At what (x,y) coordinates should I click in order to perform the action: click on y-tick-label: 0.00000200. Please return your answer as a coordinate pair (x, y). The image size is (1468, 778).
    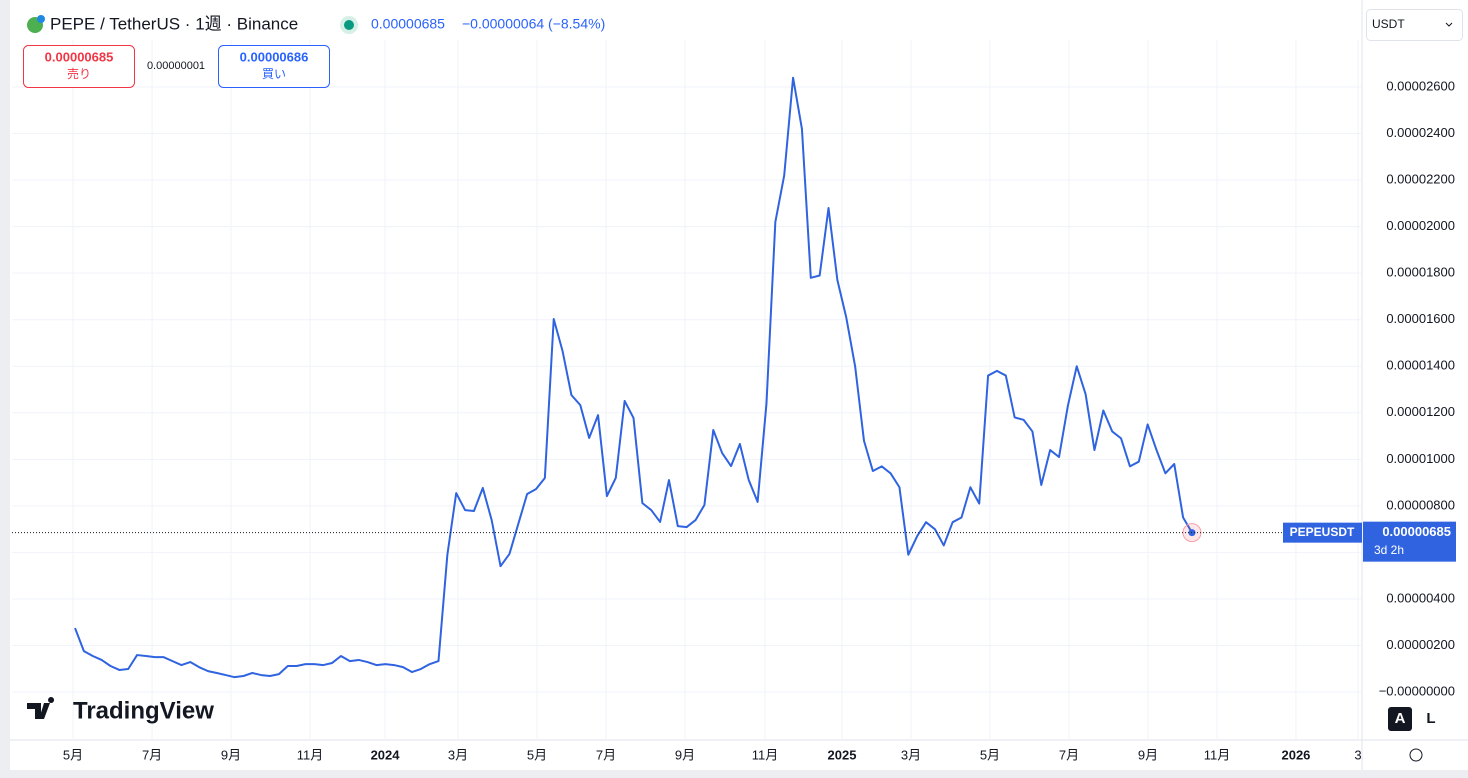
    Looking at the image, I should click on (1420, 644).